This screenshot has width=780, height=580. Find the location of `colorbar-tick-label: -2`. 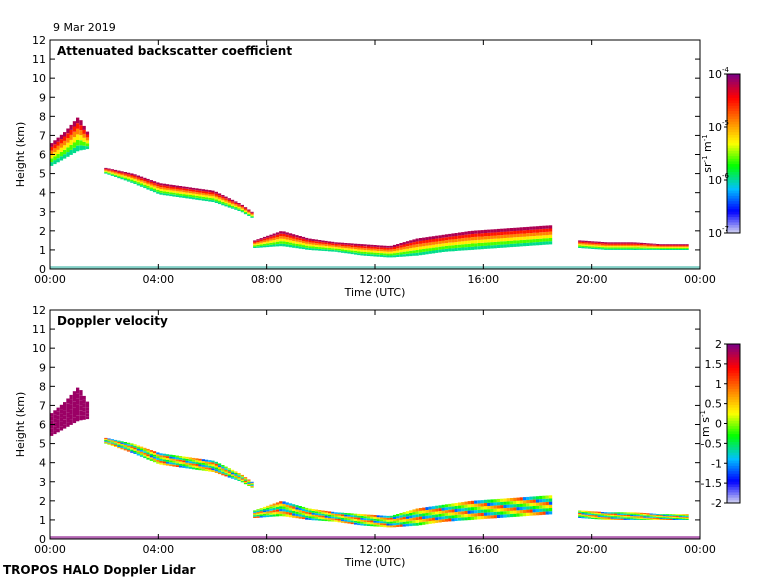

colorbar-tick-label: -2 is located at coordinates (716, 503).